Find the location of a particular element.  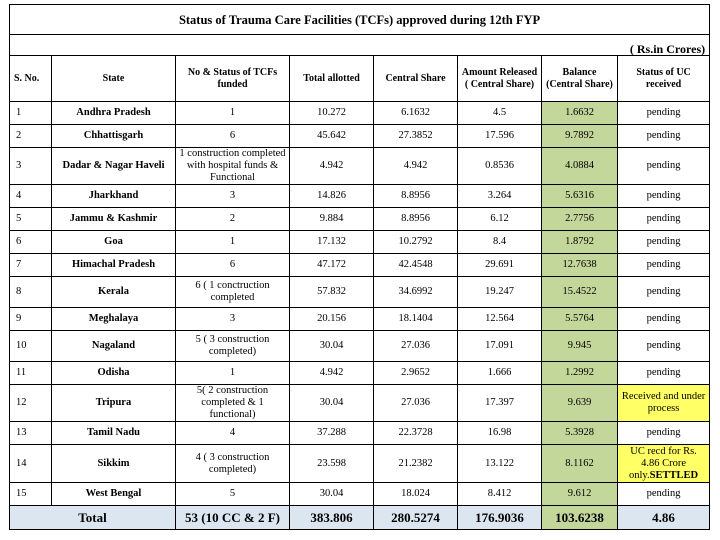

row-central-share: 42.4548 is located at coordinates (415, 265).